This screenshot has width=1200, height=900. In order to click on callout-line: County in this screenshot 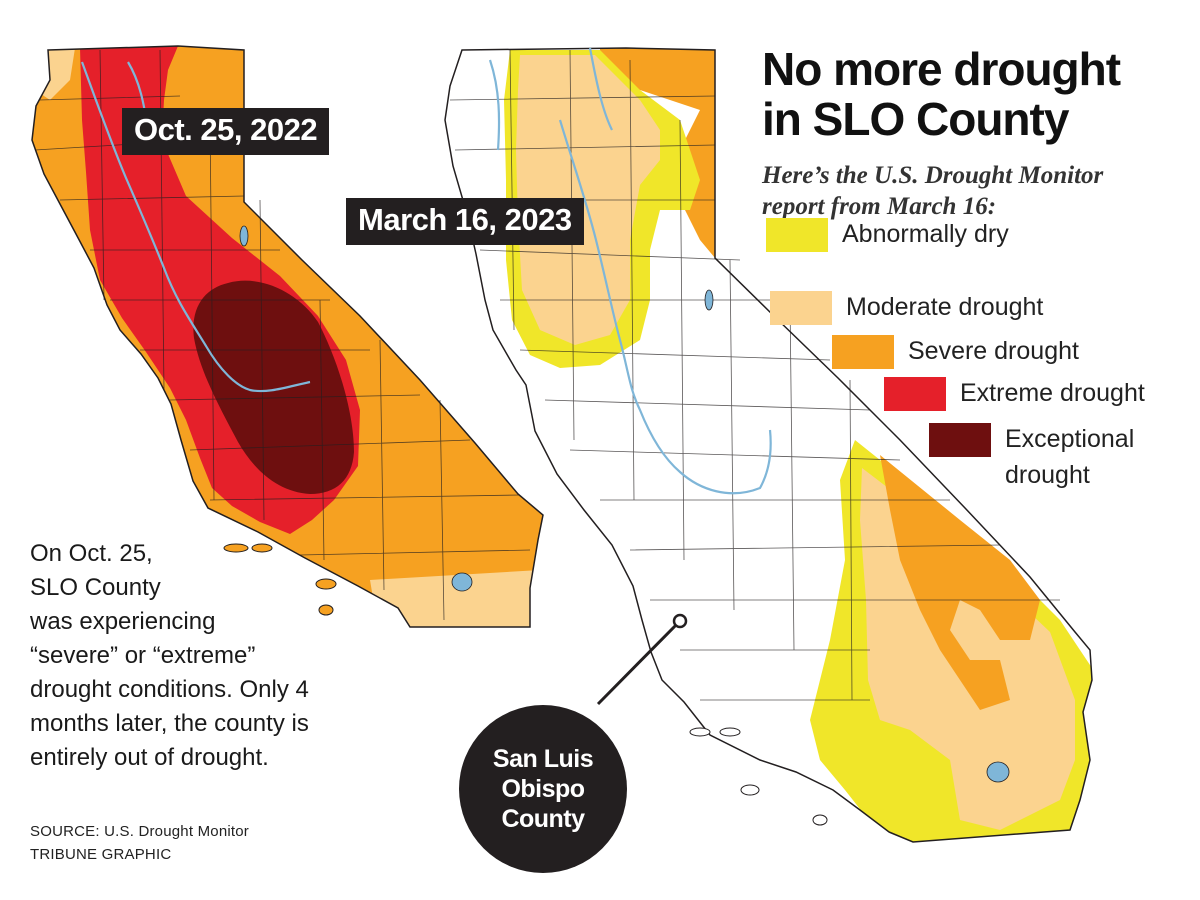, I will do `click(543, 819)`.